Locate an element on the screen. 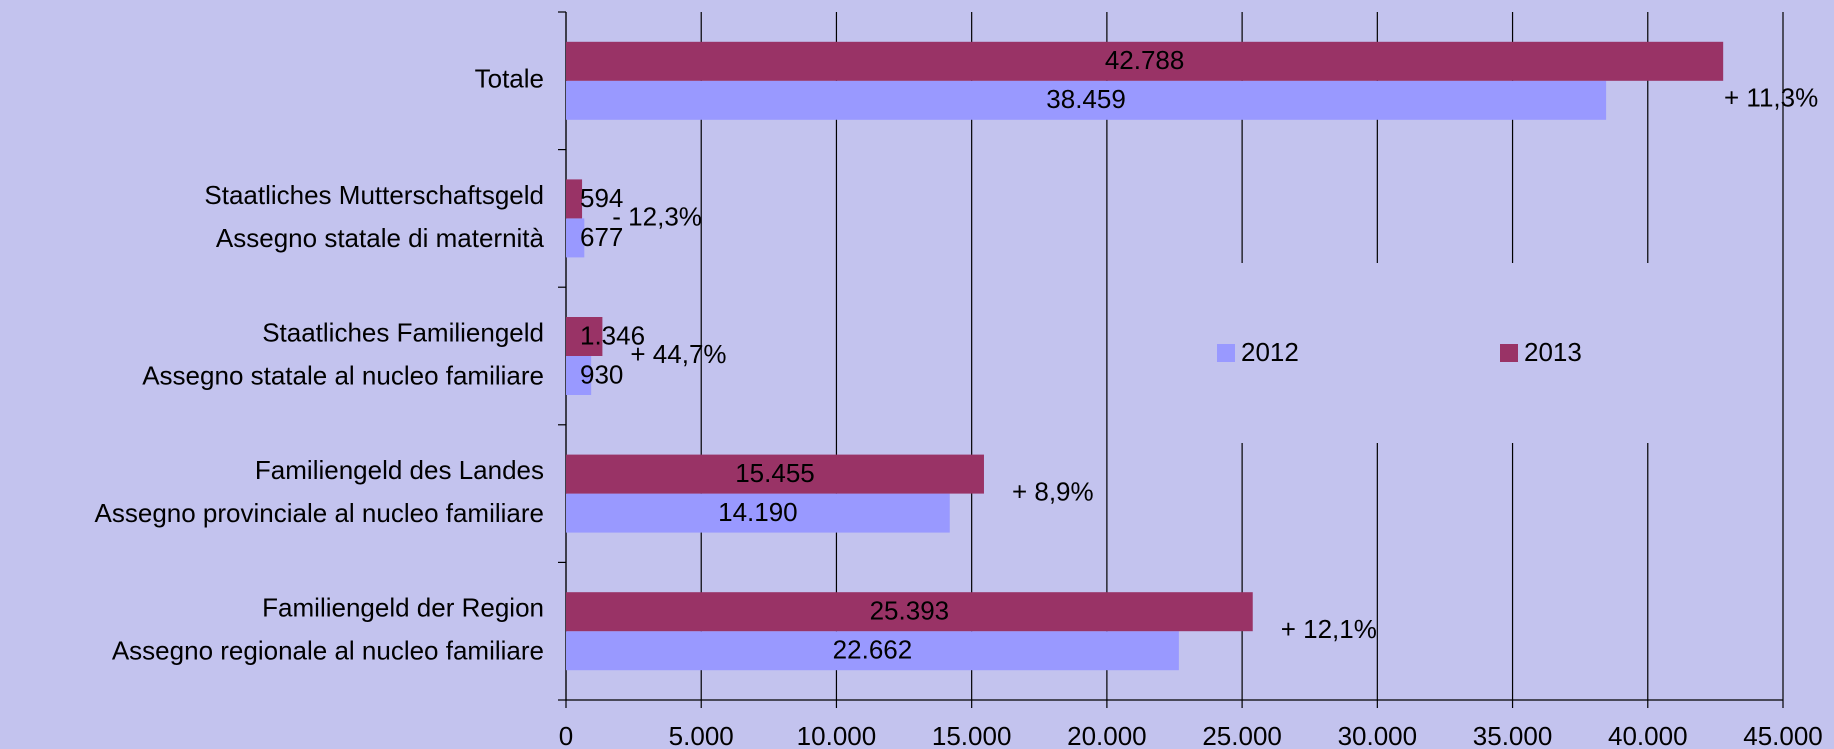  annotation: - 12,3% is located at coordinates (657, 216).